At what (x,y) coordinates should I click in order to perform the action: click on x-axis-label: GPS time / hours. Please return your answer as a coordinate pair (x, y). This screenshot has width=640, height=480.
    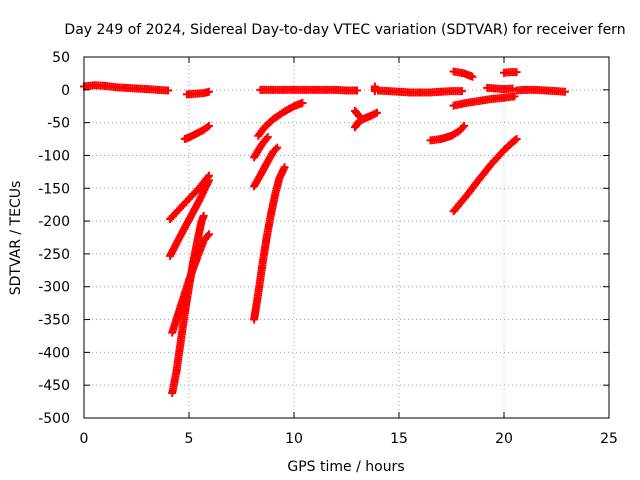
    Looking at the image, I should click on (345, 467).